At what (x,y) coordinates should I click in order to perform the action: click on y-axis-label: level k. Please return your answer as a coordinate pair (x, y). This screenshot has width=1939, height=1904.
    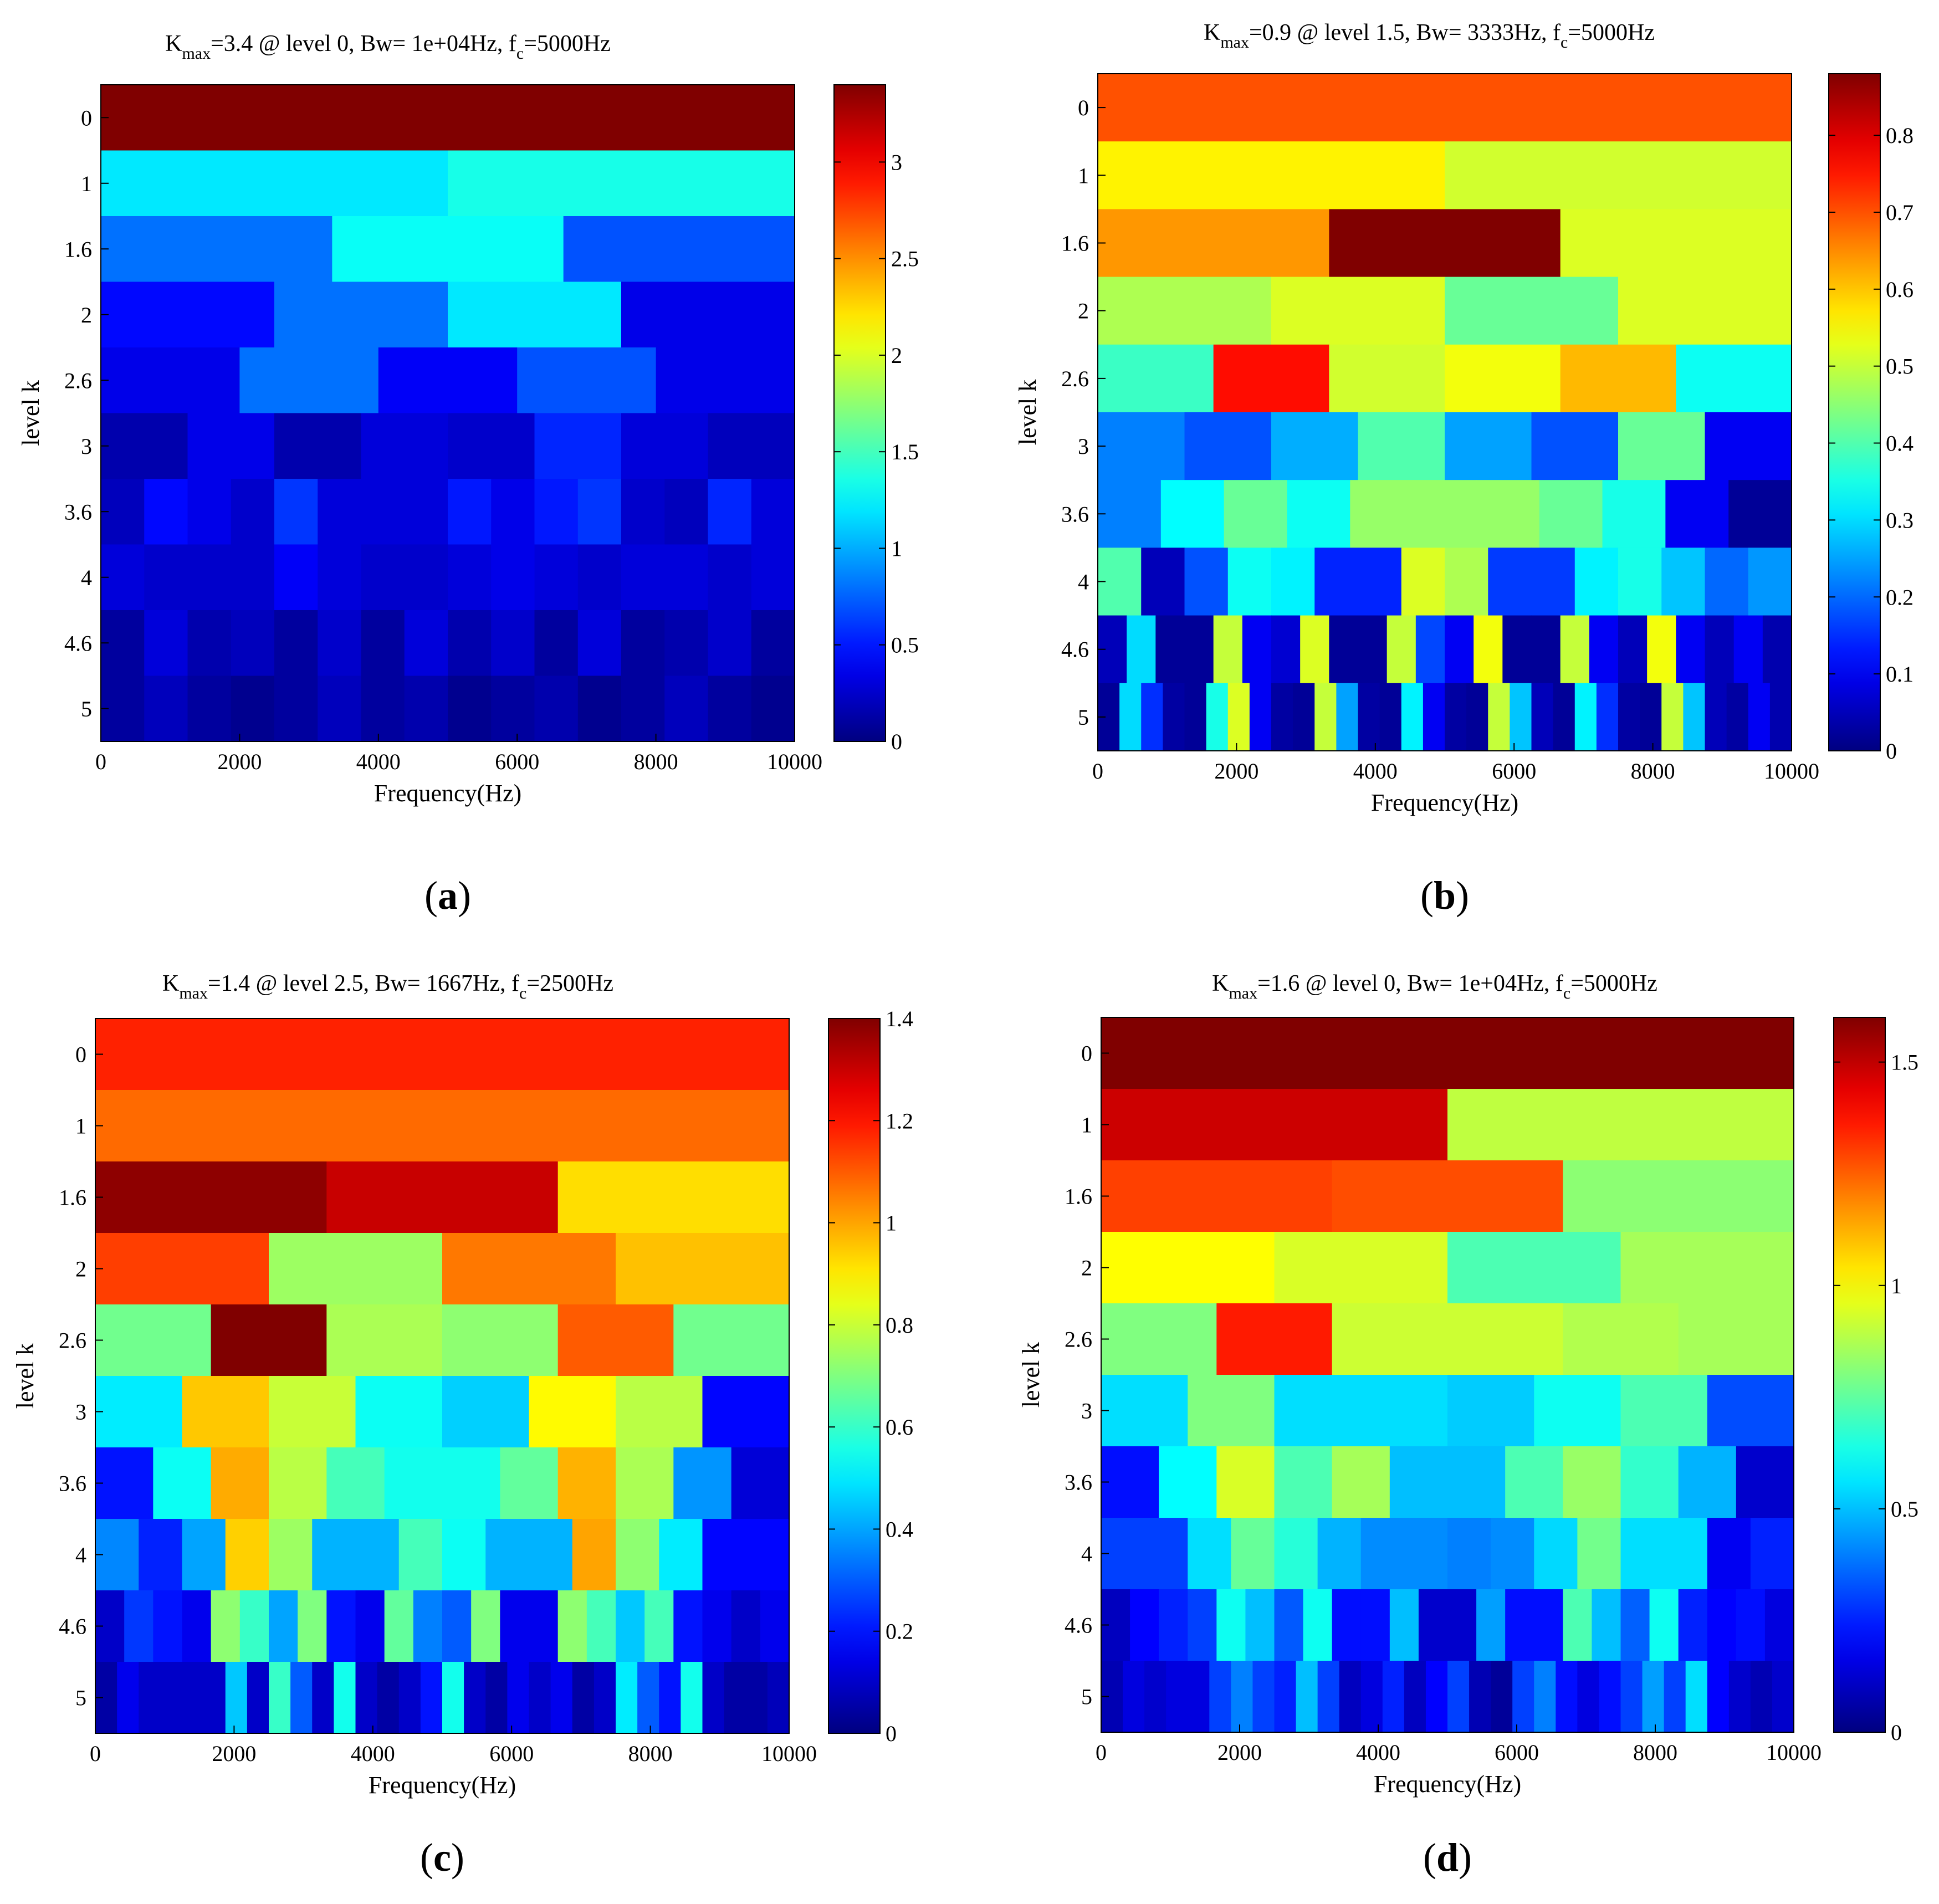
    Looking at the image, I should click on (1028, 413).